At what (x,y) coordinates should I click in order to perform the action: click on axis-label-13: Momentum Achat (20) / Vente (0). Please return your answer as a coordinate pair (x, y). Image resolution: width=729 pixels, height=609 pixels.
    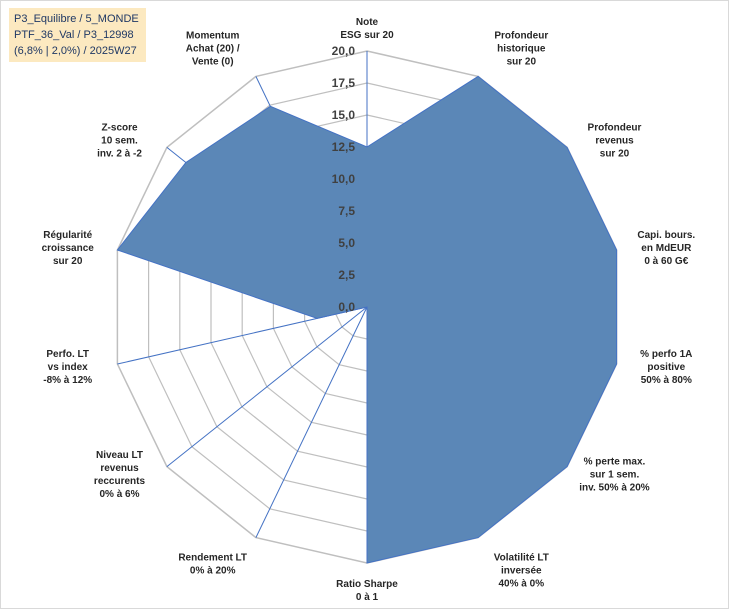
    Looking at the image, I should click on (213, 49).